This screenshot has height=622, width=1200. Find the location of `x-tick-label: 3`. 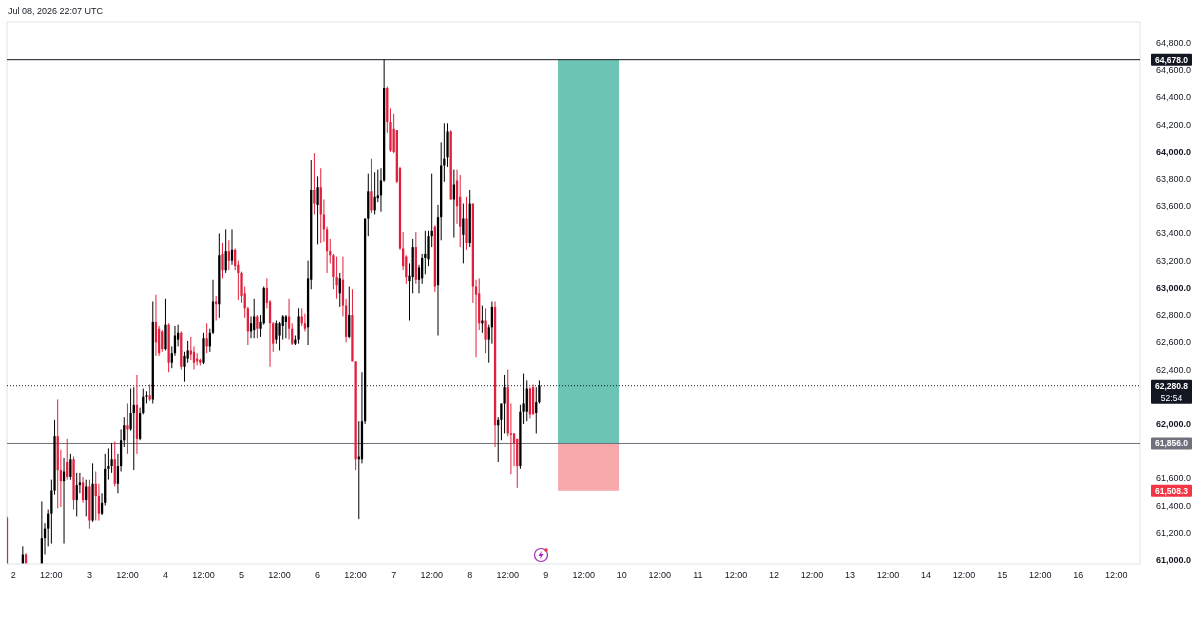

x-tick-label: 3 is located at coordinates (89, 575).